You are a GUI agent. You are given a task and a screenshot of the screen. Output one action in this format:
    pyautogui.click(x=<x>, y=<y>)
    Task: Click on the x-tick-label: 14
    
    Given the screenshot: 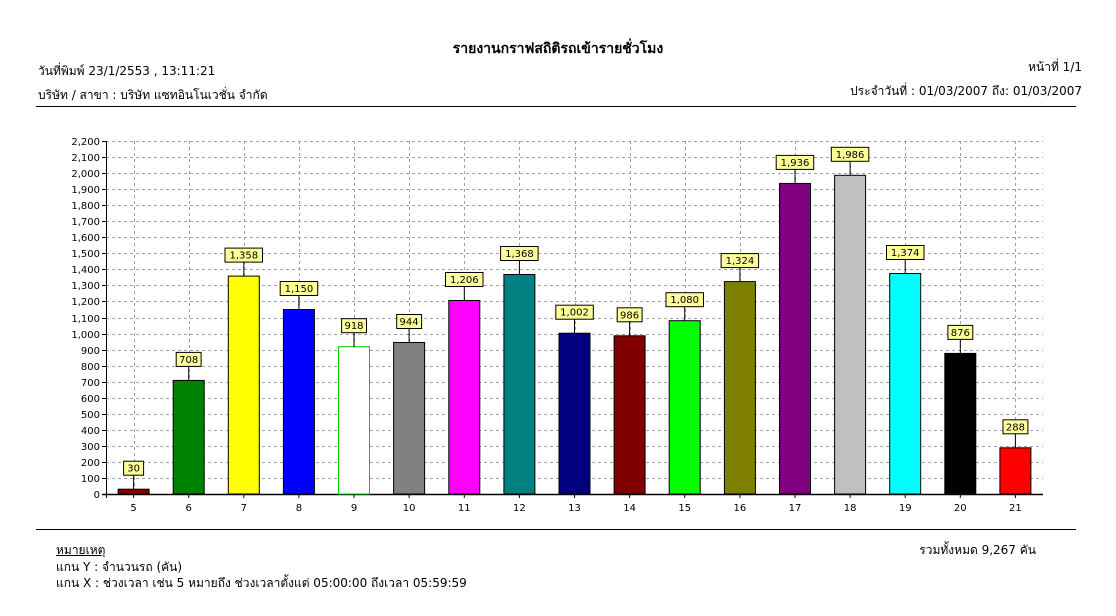 What is the action you would take?
    pyautogui.click(x=629, y=508)
    